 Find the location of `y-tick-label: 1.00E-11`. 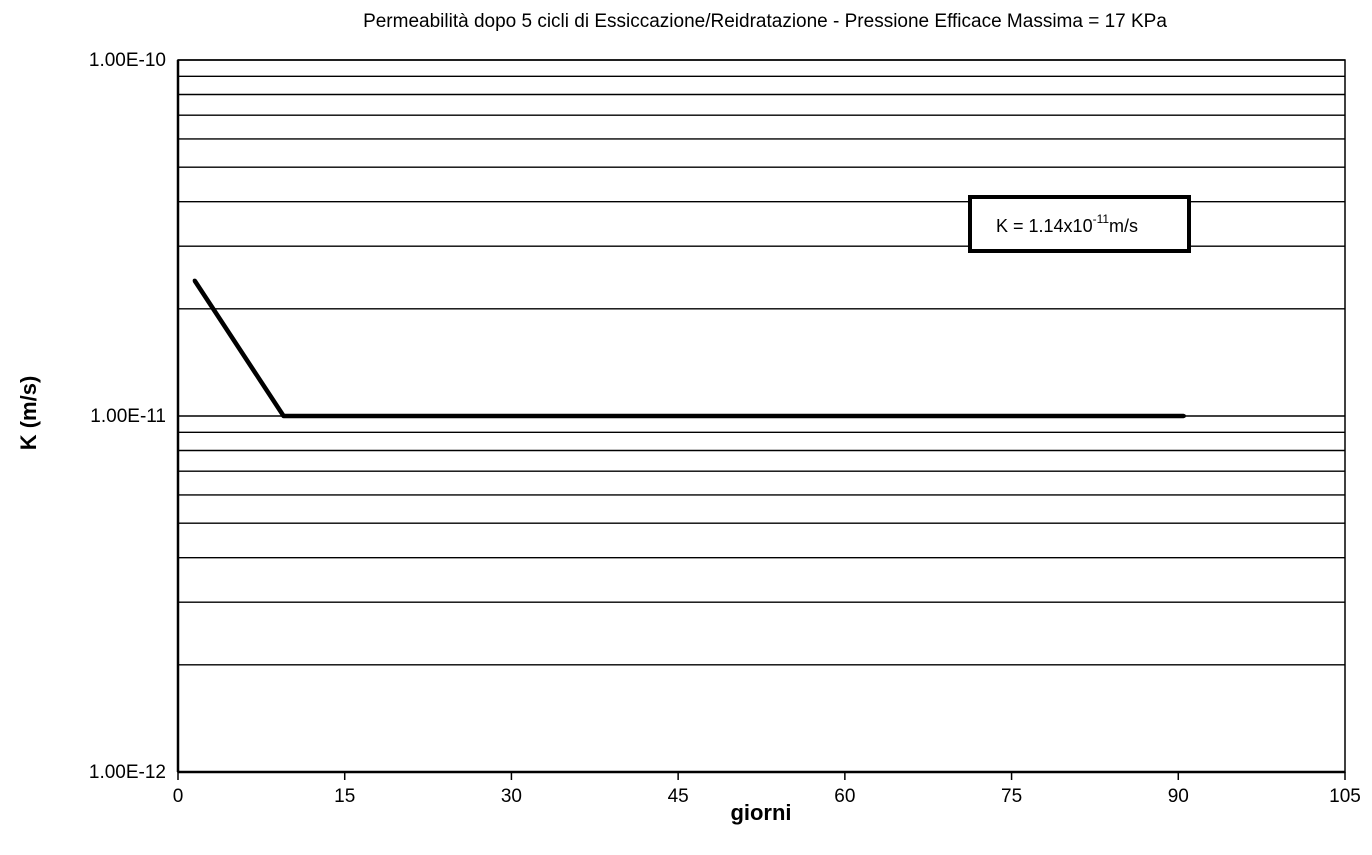

y-tick-label: 1.00E-11 is located at coordinates (128, 416).